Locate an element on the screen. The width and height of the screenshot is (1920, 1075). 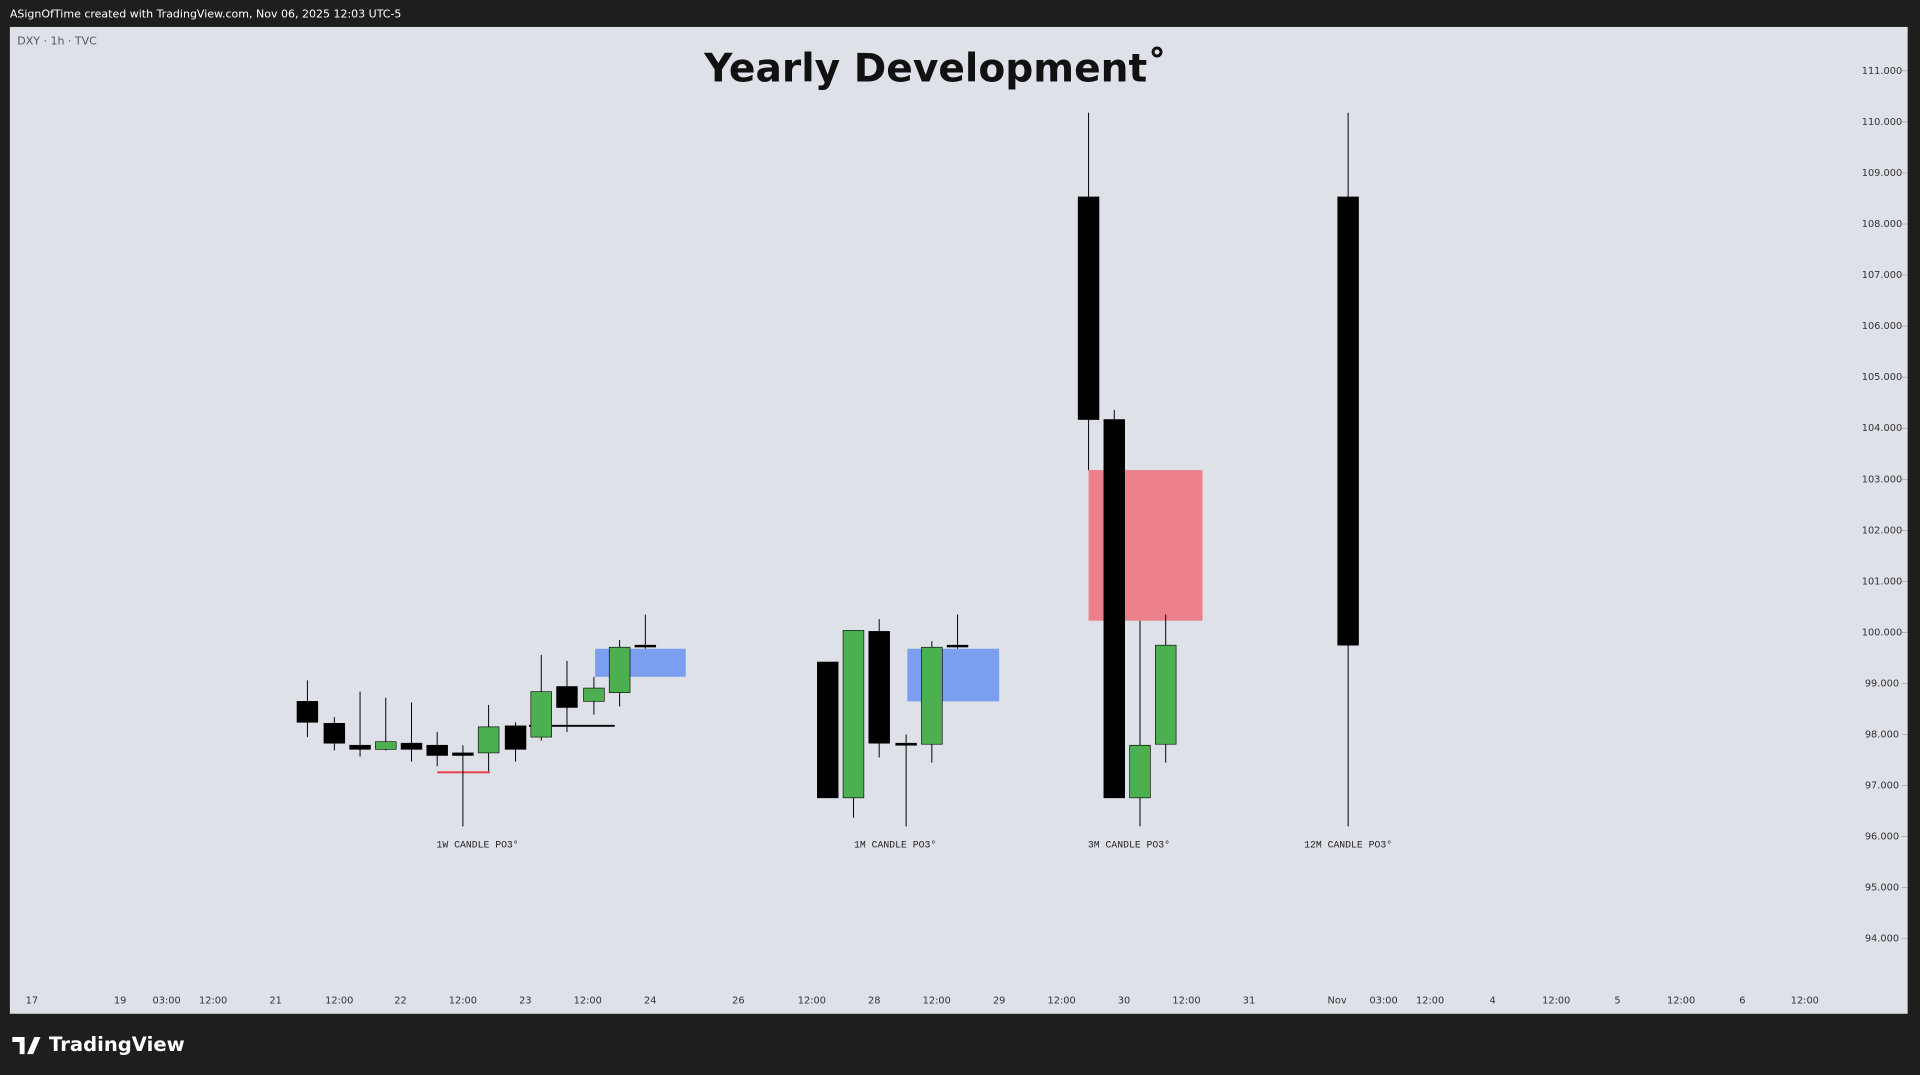
annotation: 1W CANDLE PO3° is located at coordinates (478, 844).